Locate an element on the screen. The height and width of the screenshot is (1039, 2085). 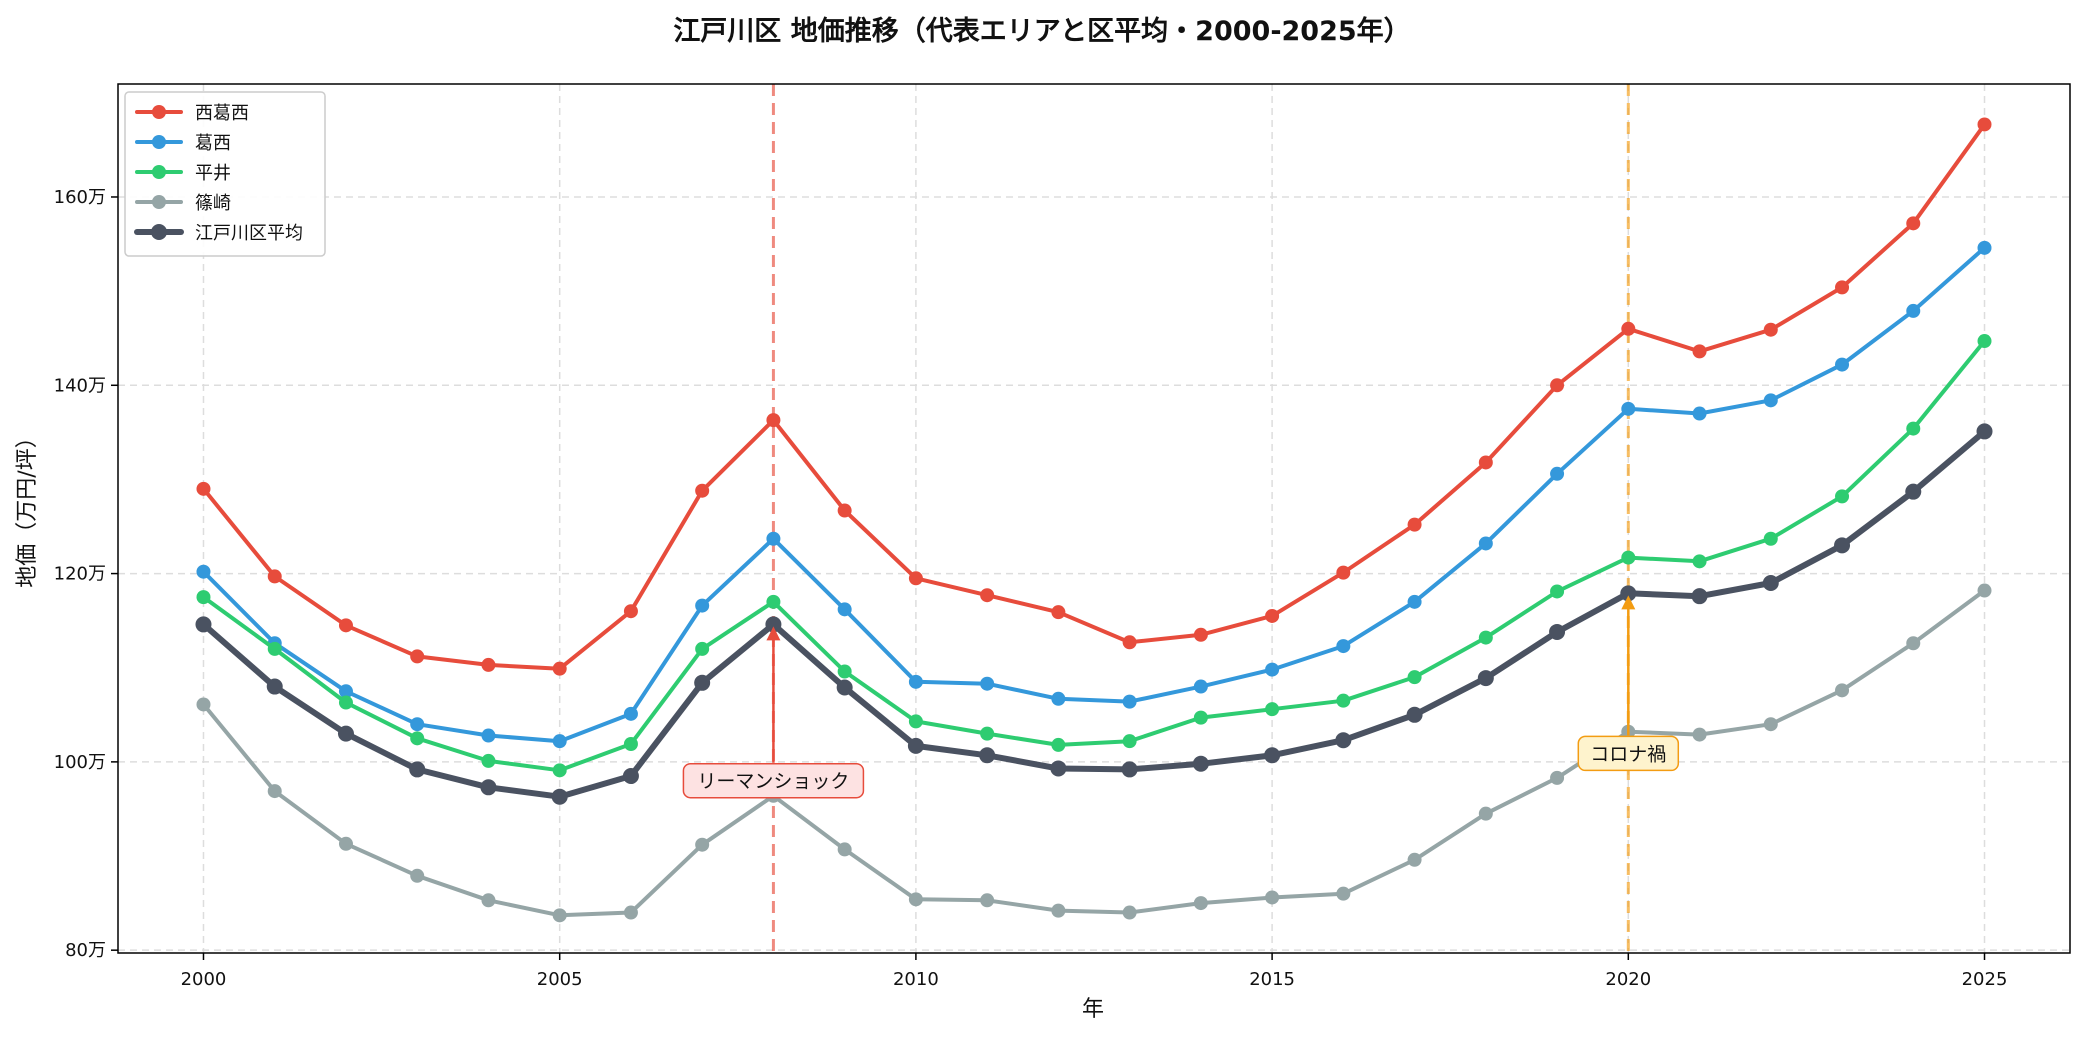
legend-entry: 葛西 is located at coordinates (213, 143).